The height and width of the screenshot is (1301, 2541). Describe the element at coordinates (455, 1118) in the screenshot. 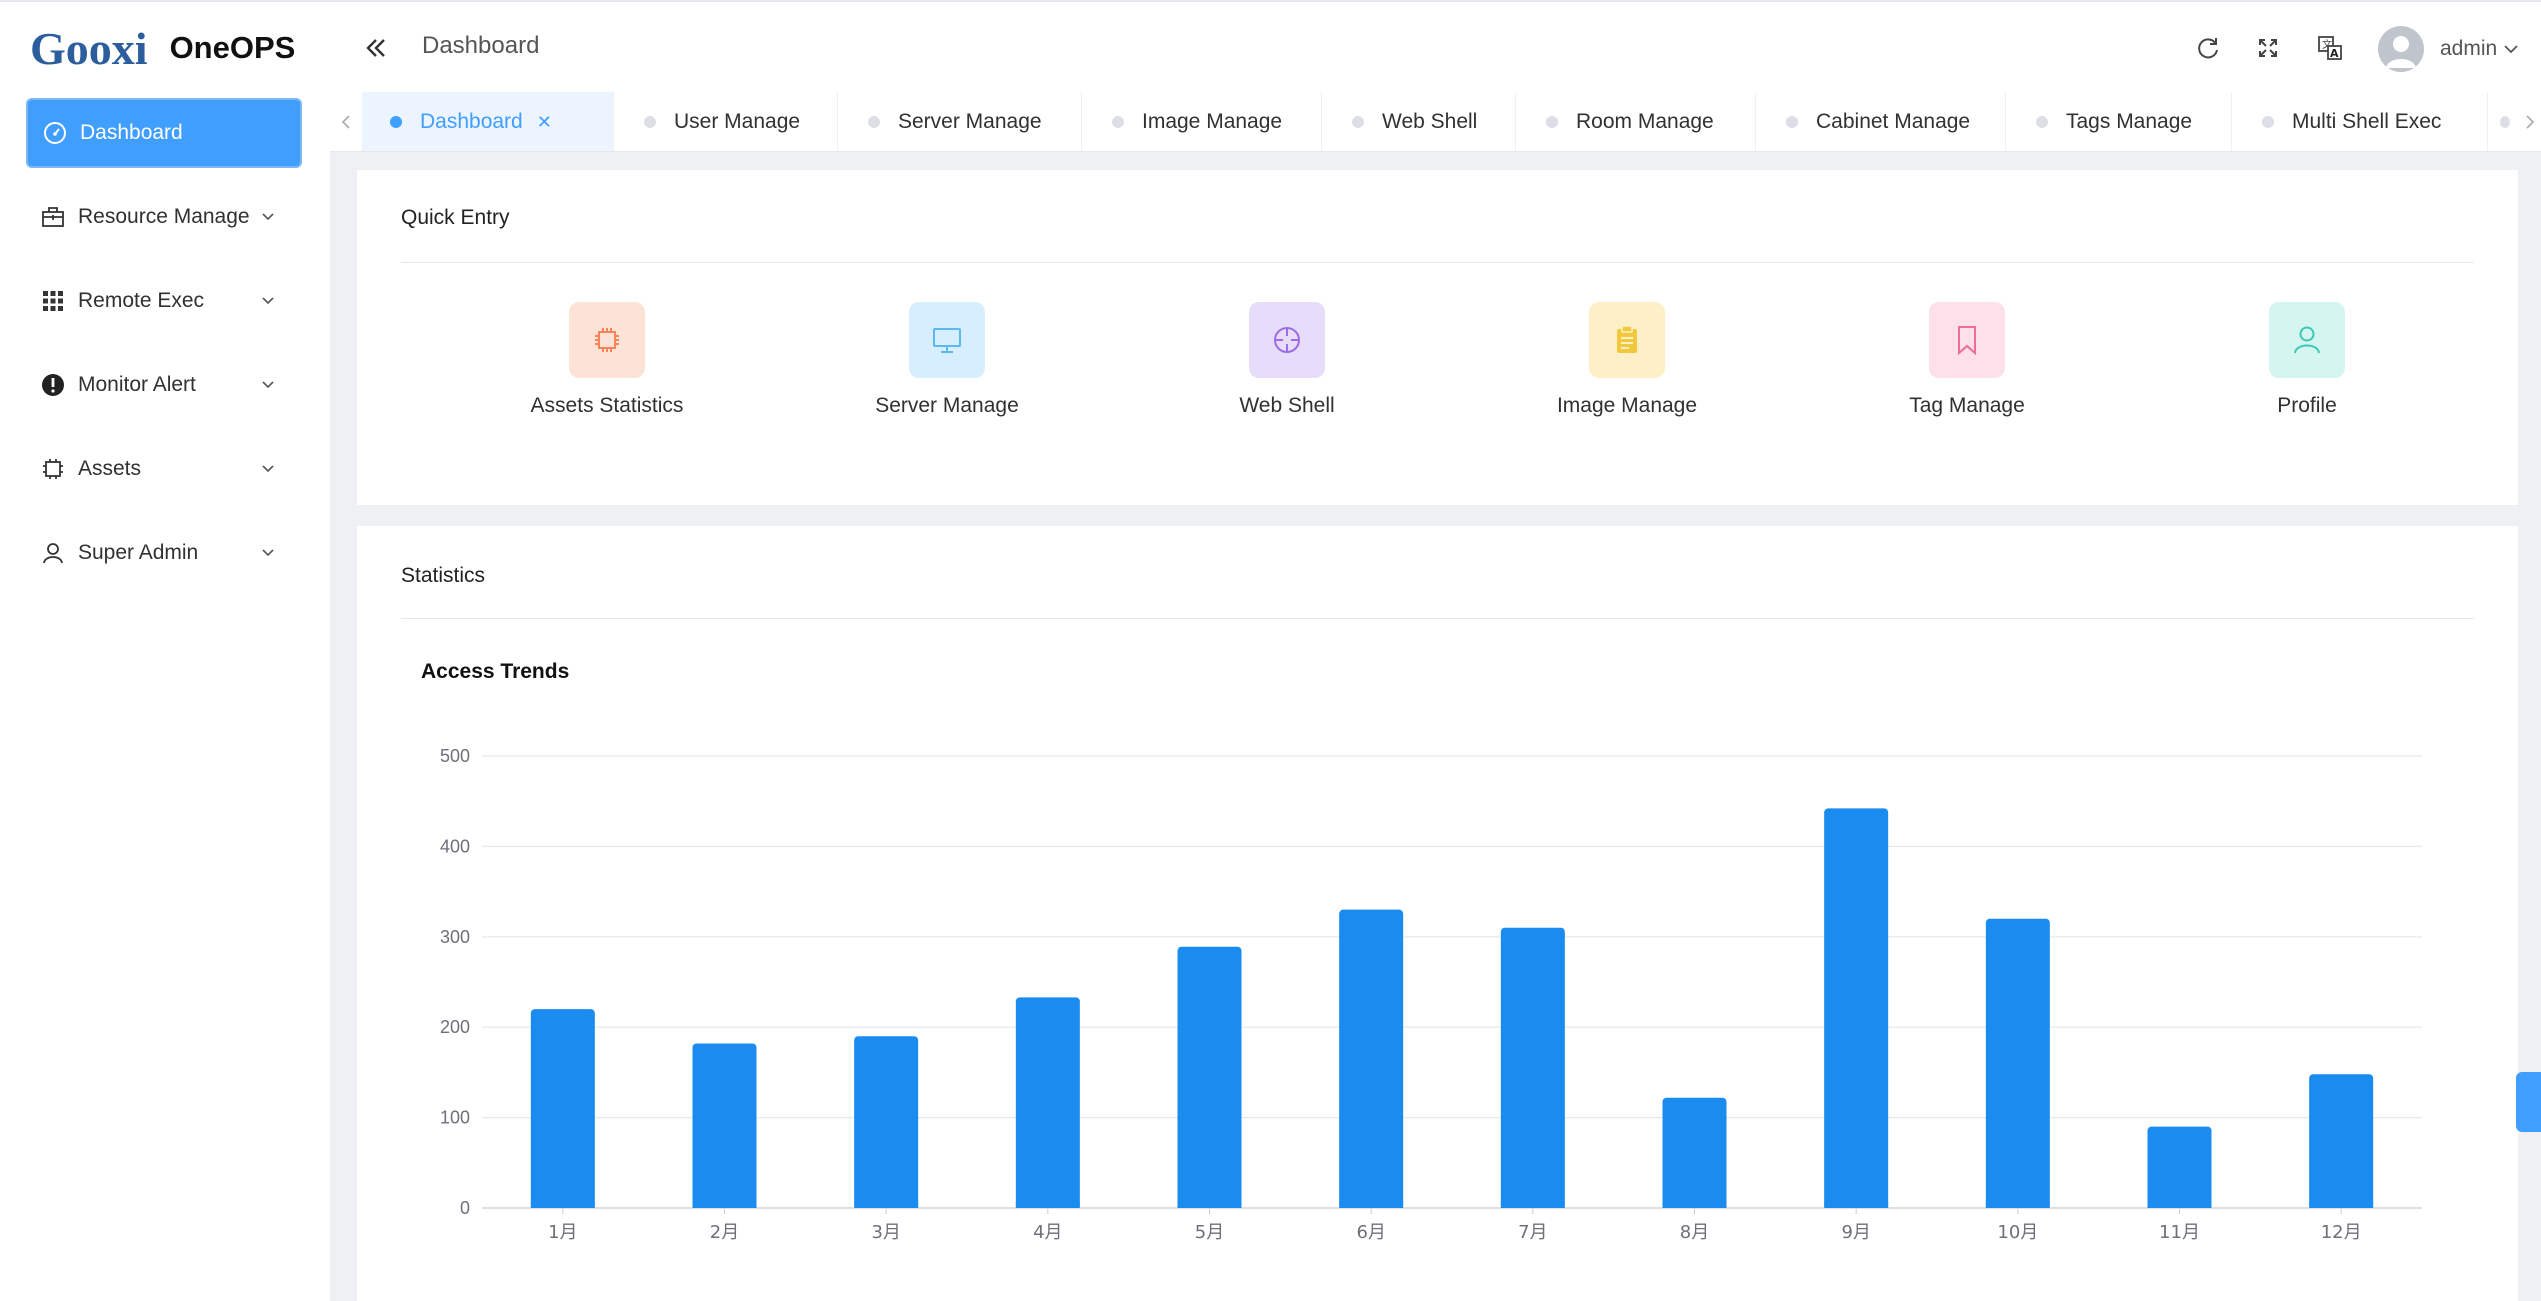

I see `y-tick-label: 100` at that location.